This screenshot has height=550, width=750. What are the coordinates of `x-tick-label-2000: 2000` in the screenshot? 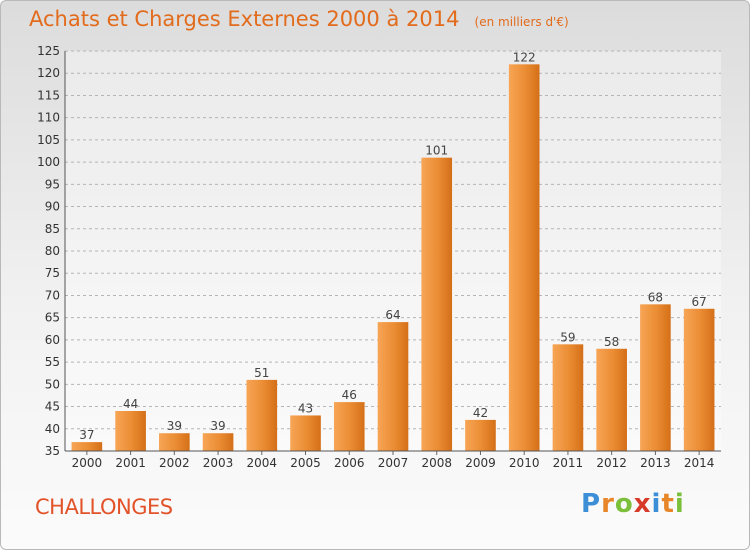 It's located at (87, 463).